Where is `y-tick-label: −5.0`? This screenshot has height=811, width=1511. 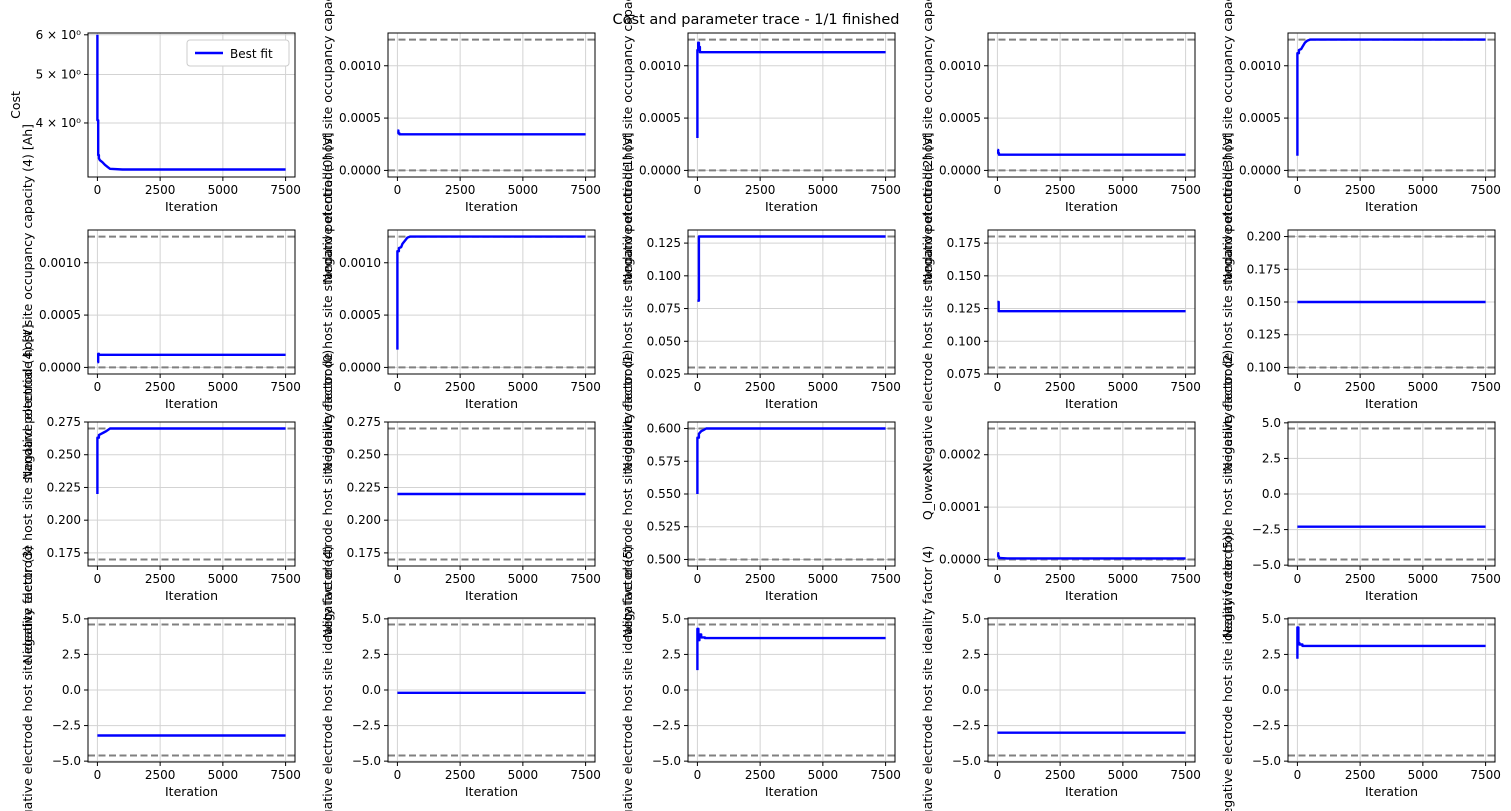
y-tick-label: −5.0 is located at coordinates (966, 761).